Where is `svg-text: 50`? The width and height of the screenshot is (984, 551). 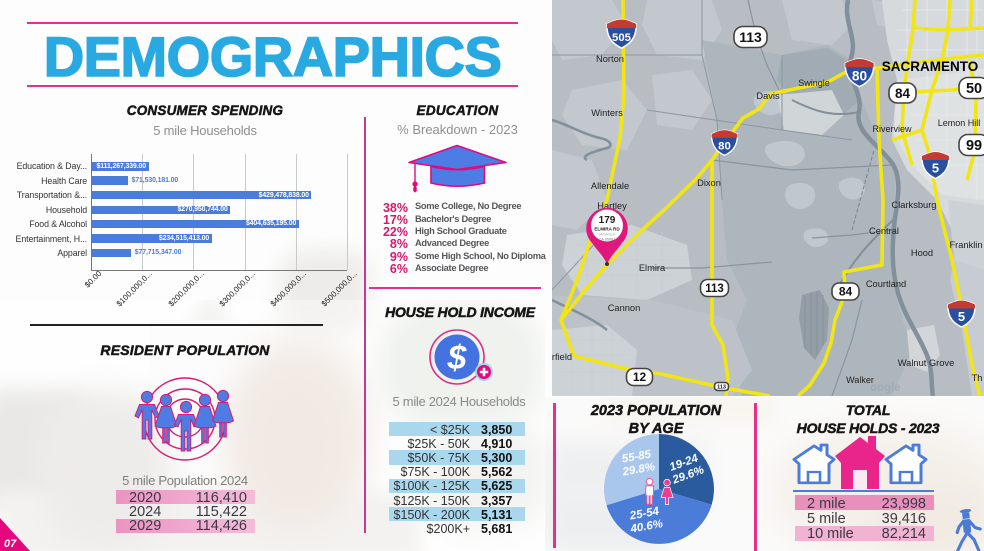
svg-text: 50 is located at coordinates (974, 89).